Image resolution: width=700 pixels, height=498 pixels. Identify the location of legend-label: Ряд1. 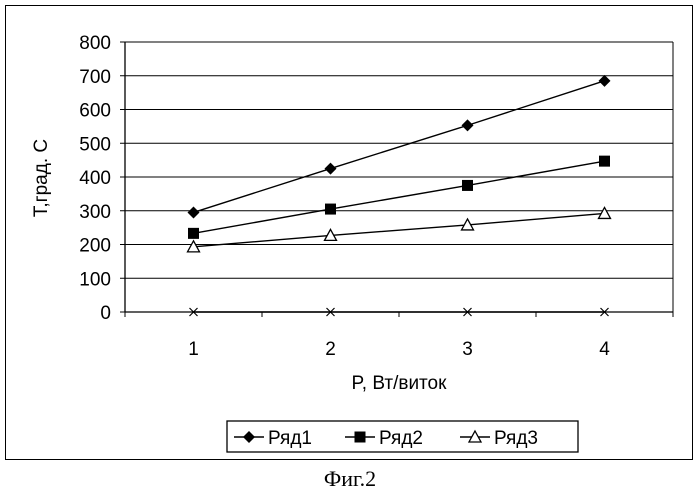
(290, 438).